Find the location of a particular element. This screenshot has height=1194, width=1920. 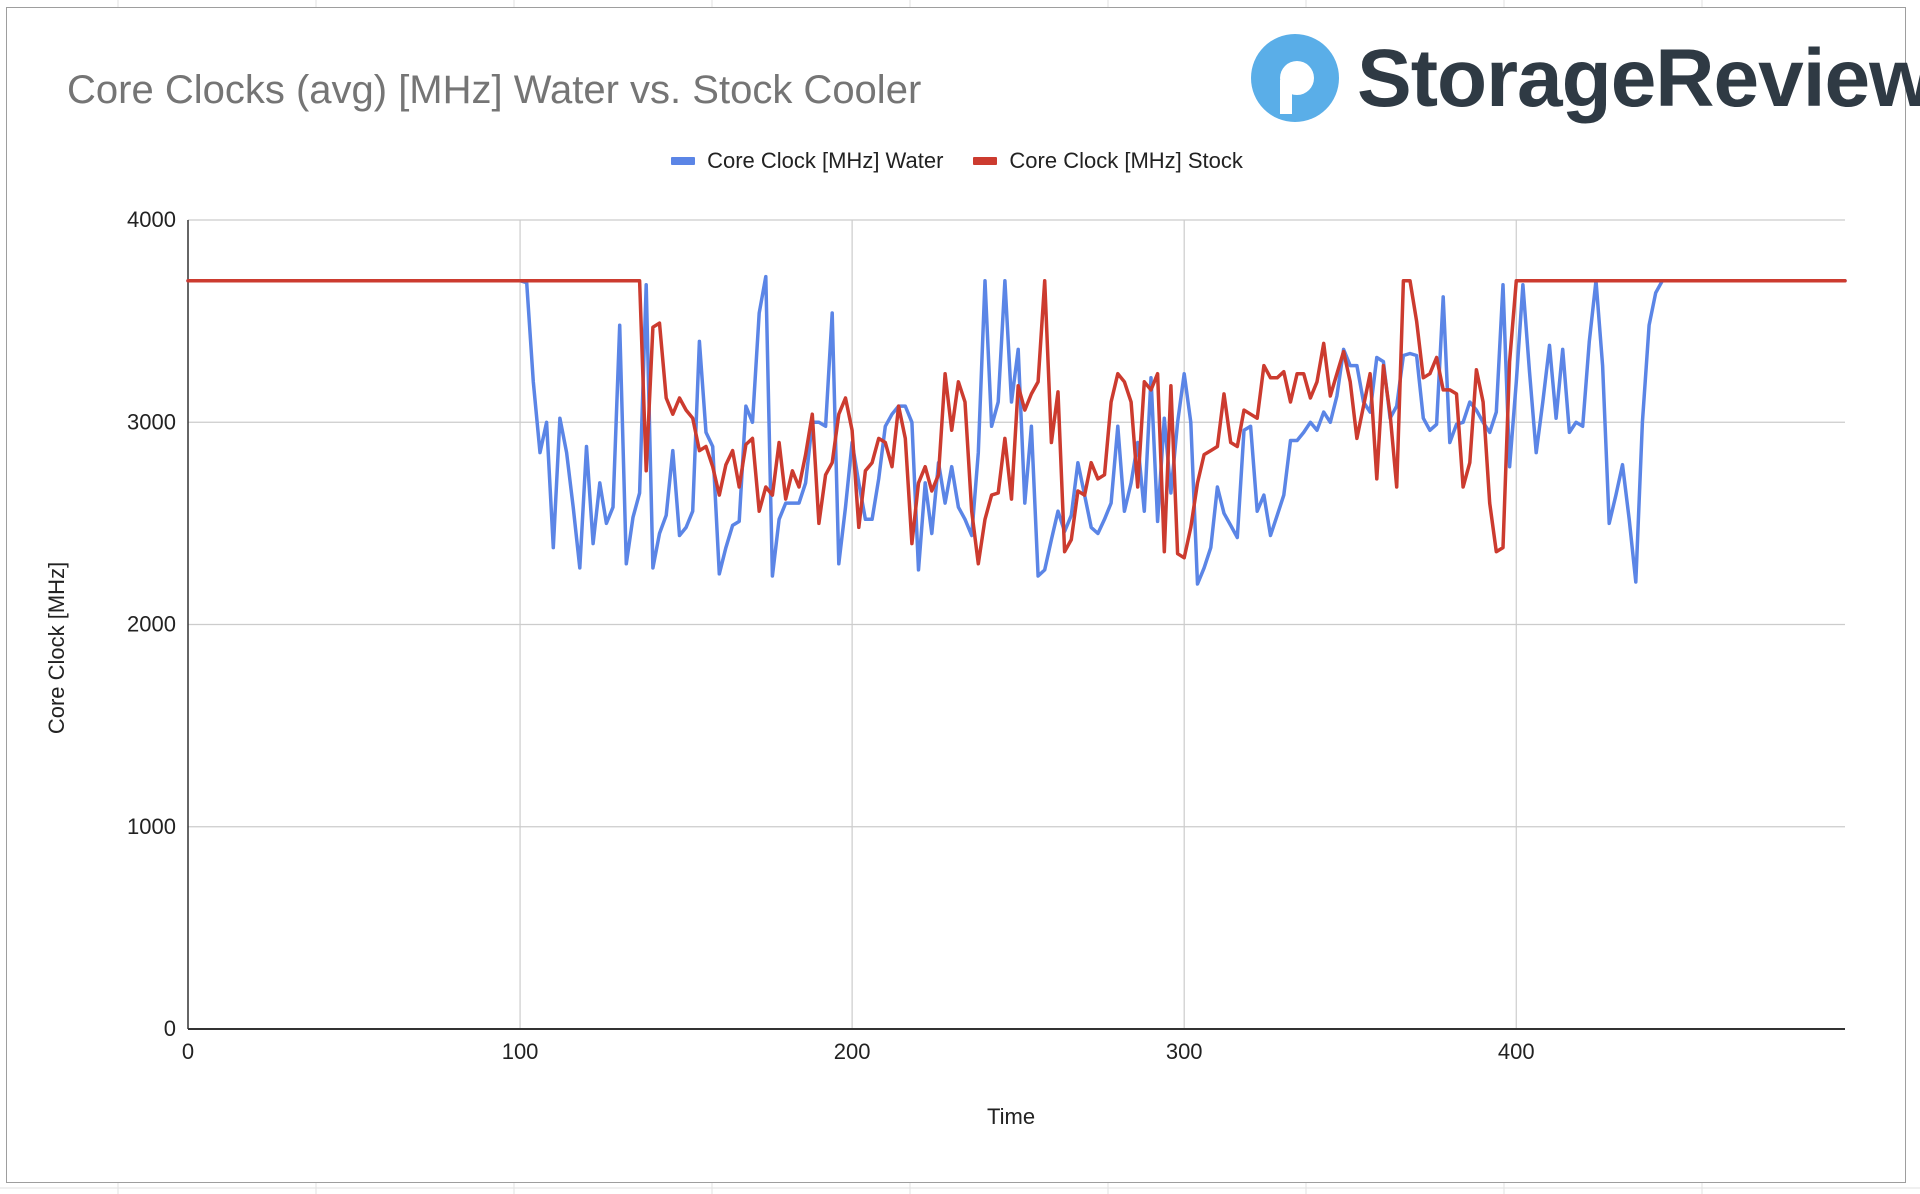

storagereview-logo-icon is located at coordinates (1295, 78).